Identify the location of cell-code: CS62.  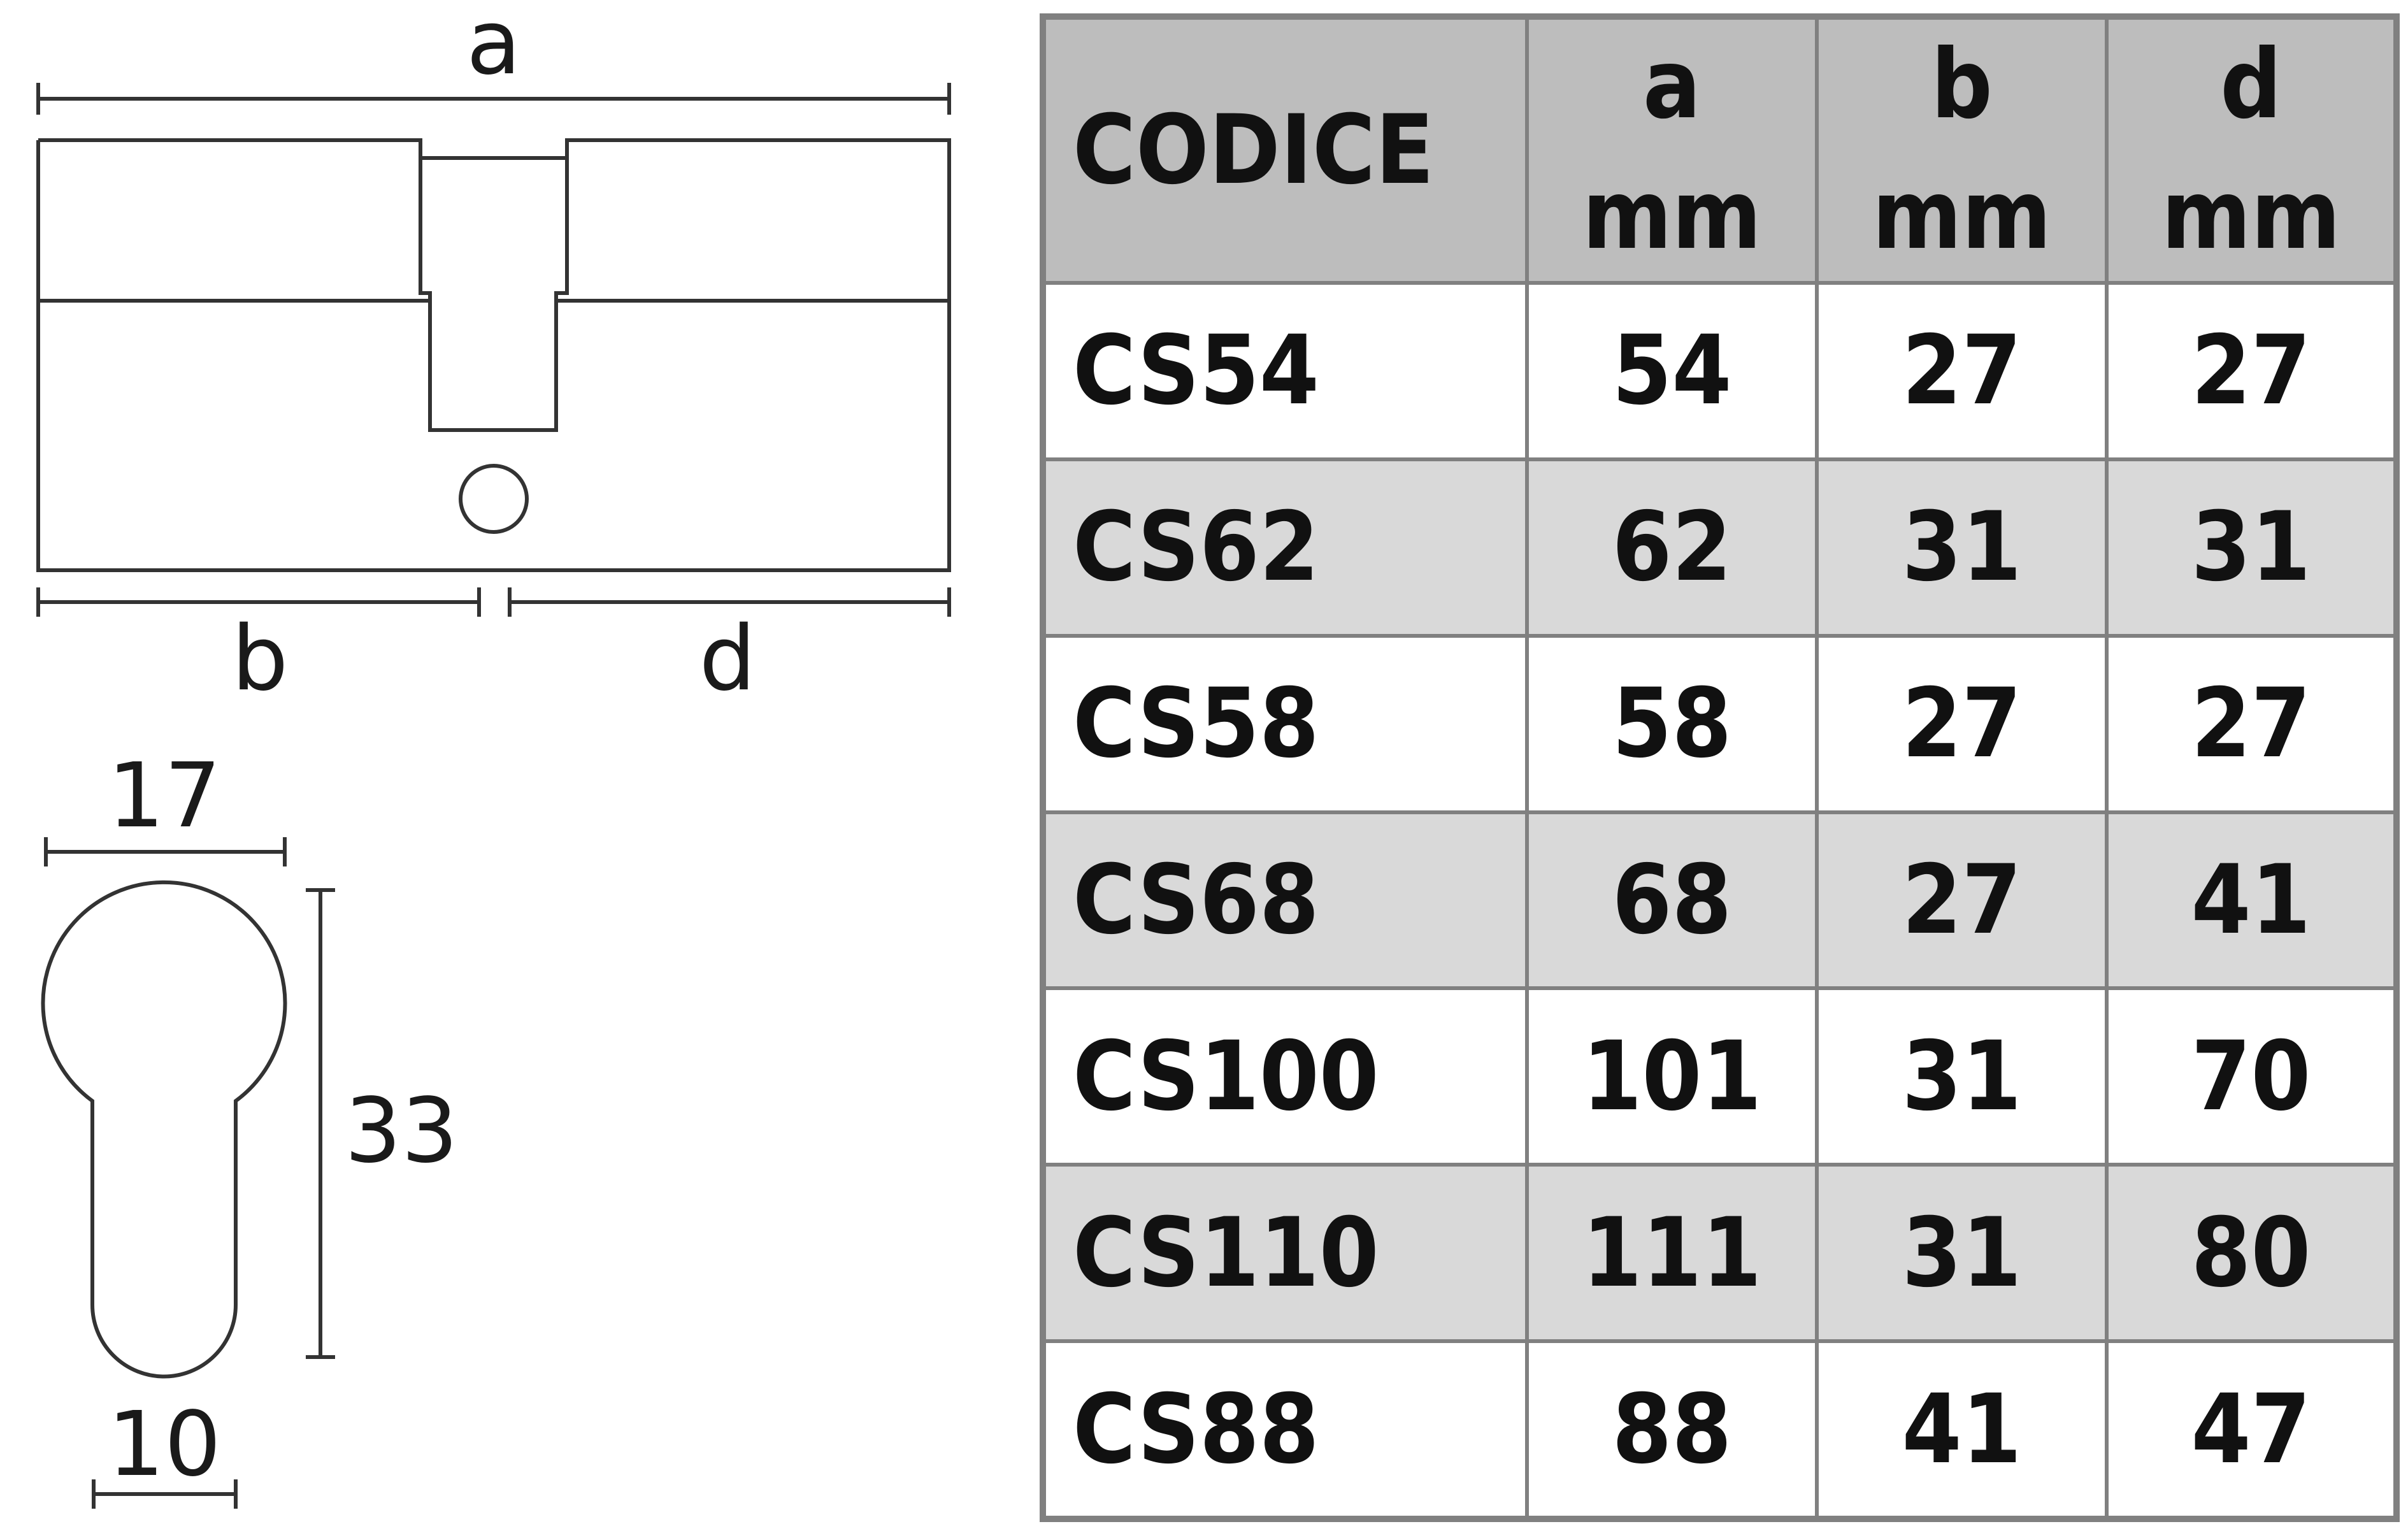
(1285, 547).